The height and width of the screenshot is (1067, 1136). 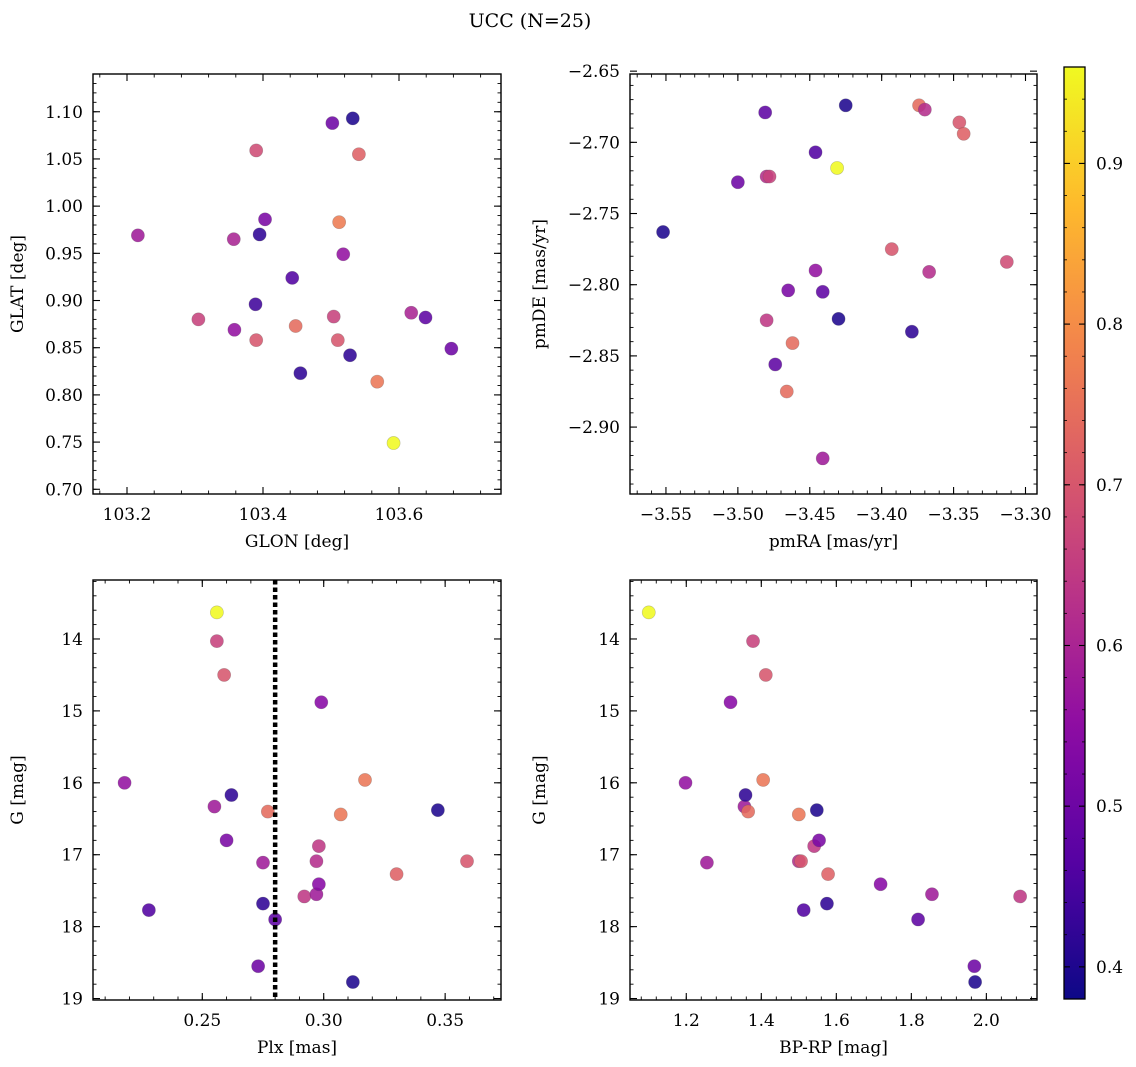 What do you see at coordinates (594, 286) in the screenshot?
I see `y-tick-label: −2.80` at bounding box center [594, 286].